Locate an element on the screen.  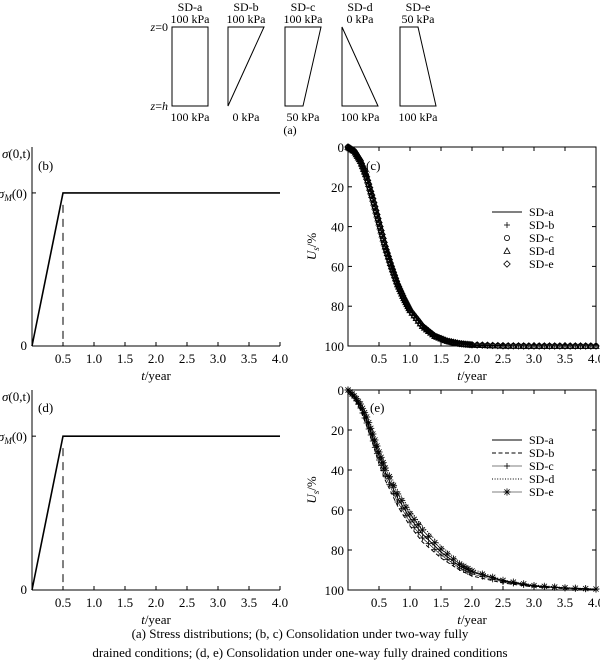
legend-item-sd-e: SD-e is located at coordinates (528, 264).